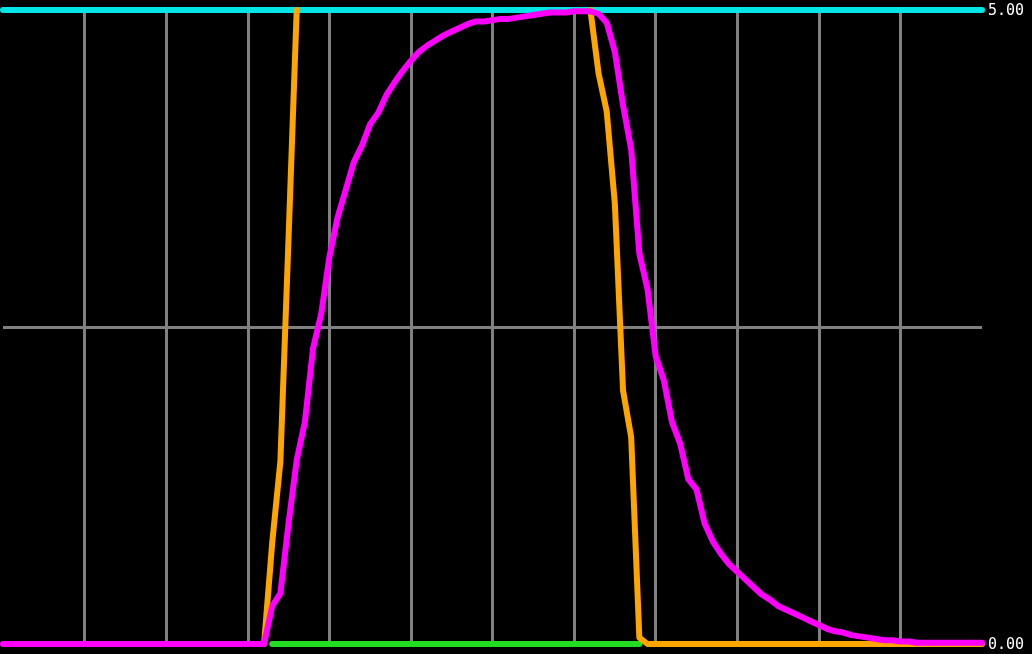 The width and height of the screenshot is (1032, 654). Describe the element at coordinates (1006, 644) in the screenshot. I see `y-tick-label: 0.00` at that location.